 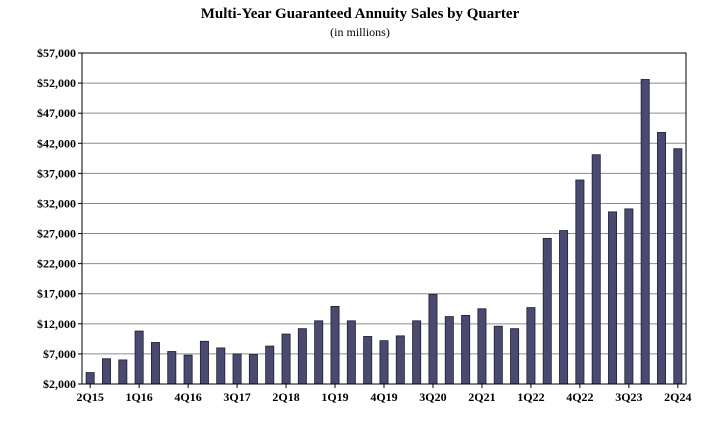 I want to click on bar-1Q23, so click(x=596, y=269).